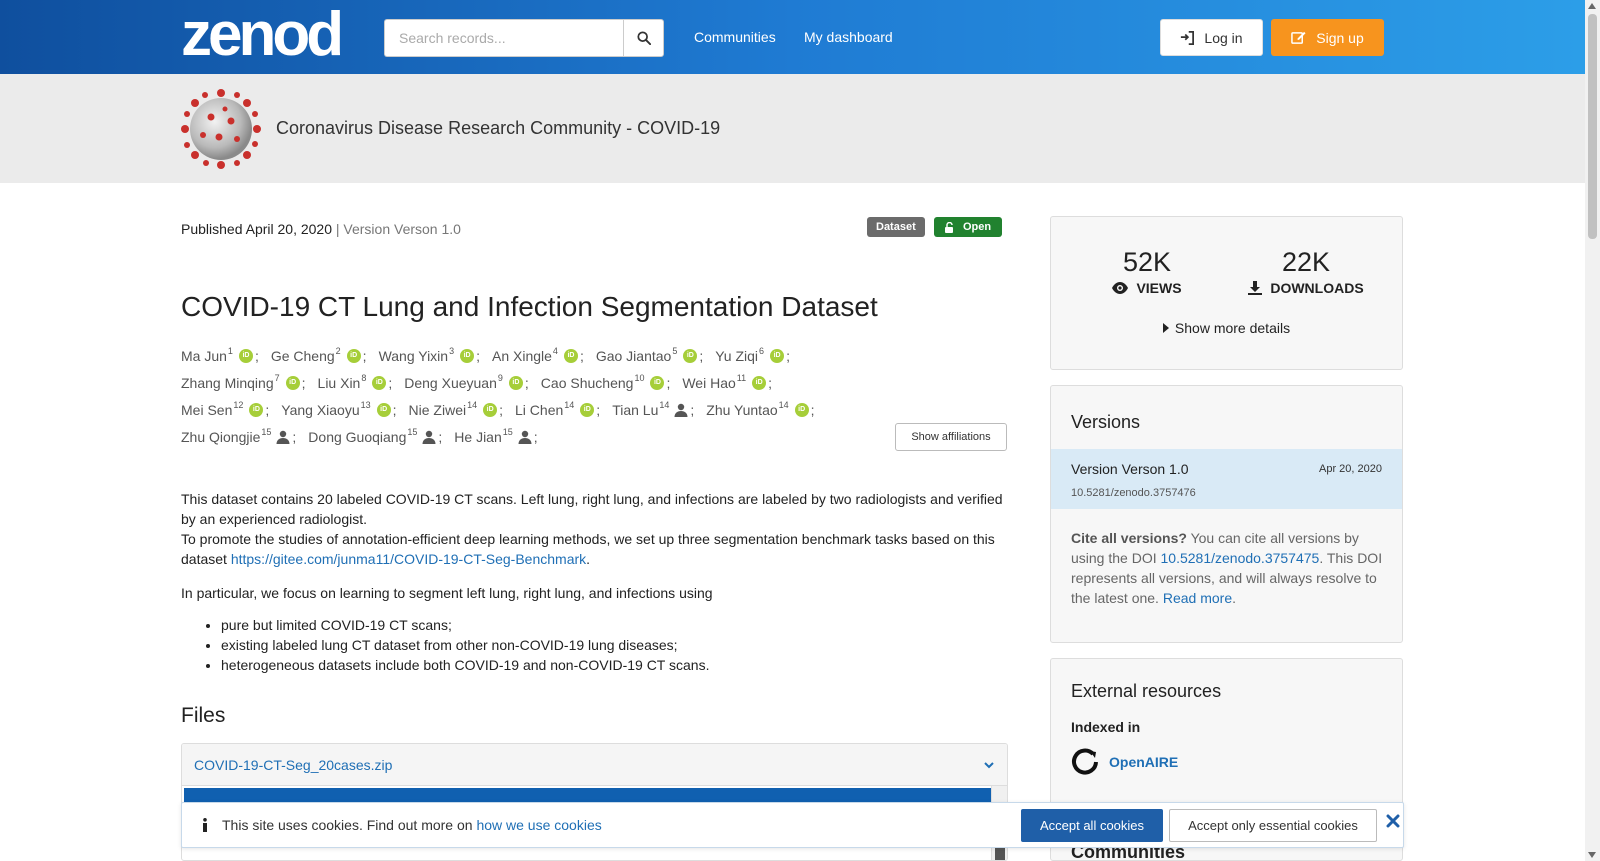 The height and width of the screenshot is (861, 1600). What do you see at coordinates (633, 355) in the screenshot?
I see `author-name: Gao Jiantao` at bounding box center [633, 355].